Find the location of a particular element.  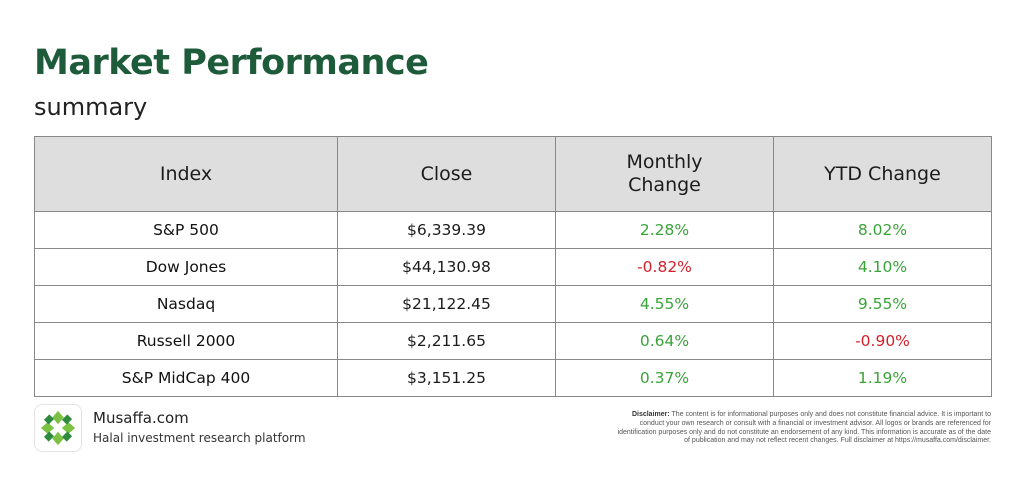

cell-monthly-change: 0.37% is located at coordinates (664, 378).